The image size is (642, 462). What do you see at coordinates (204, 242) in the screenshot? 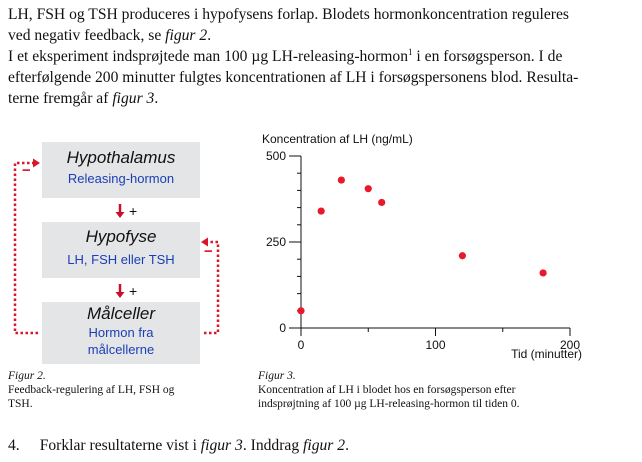
I see `feedback-arrowhead-inner` at bounding box center [204, 242].